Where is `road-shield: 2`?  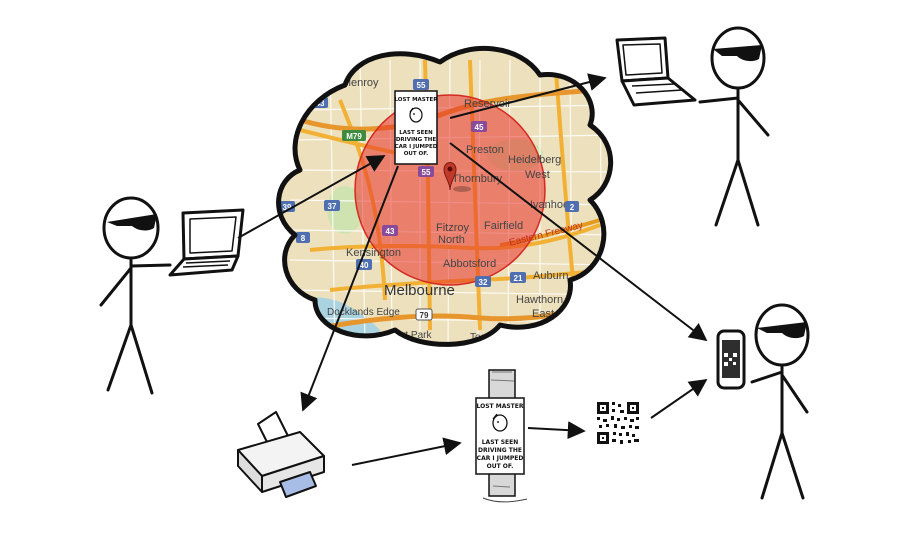 road-shield: 2 is located at coordinates (572, 206).